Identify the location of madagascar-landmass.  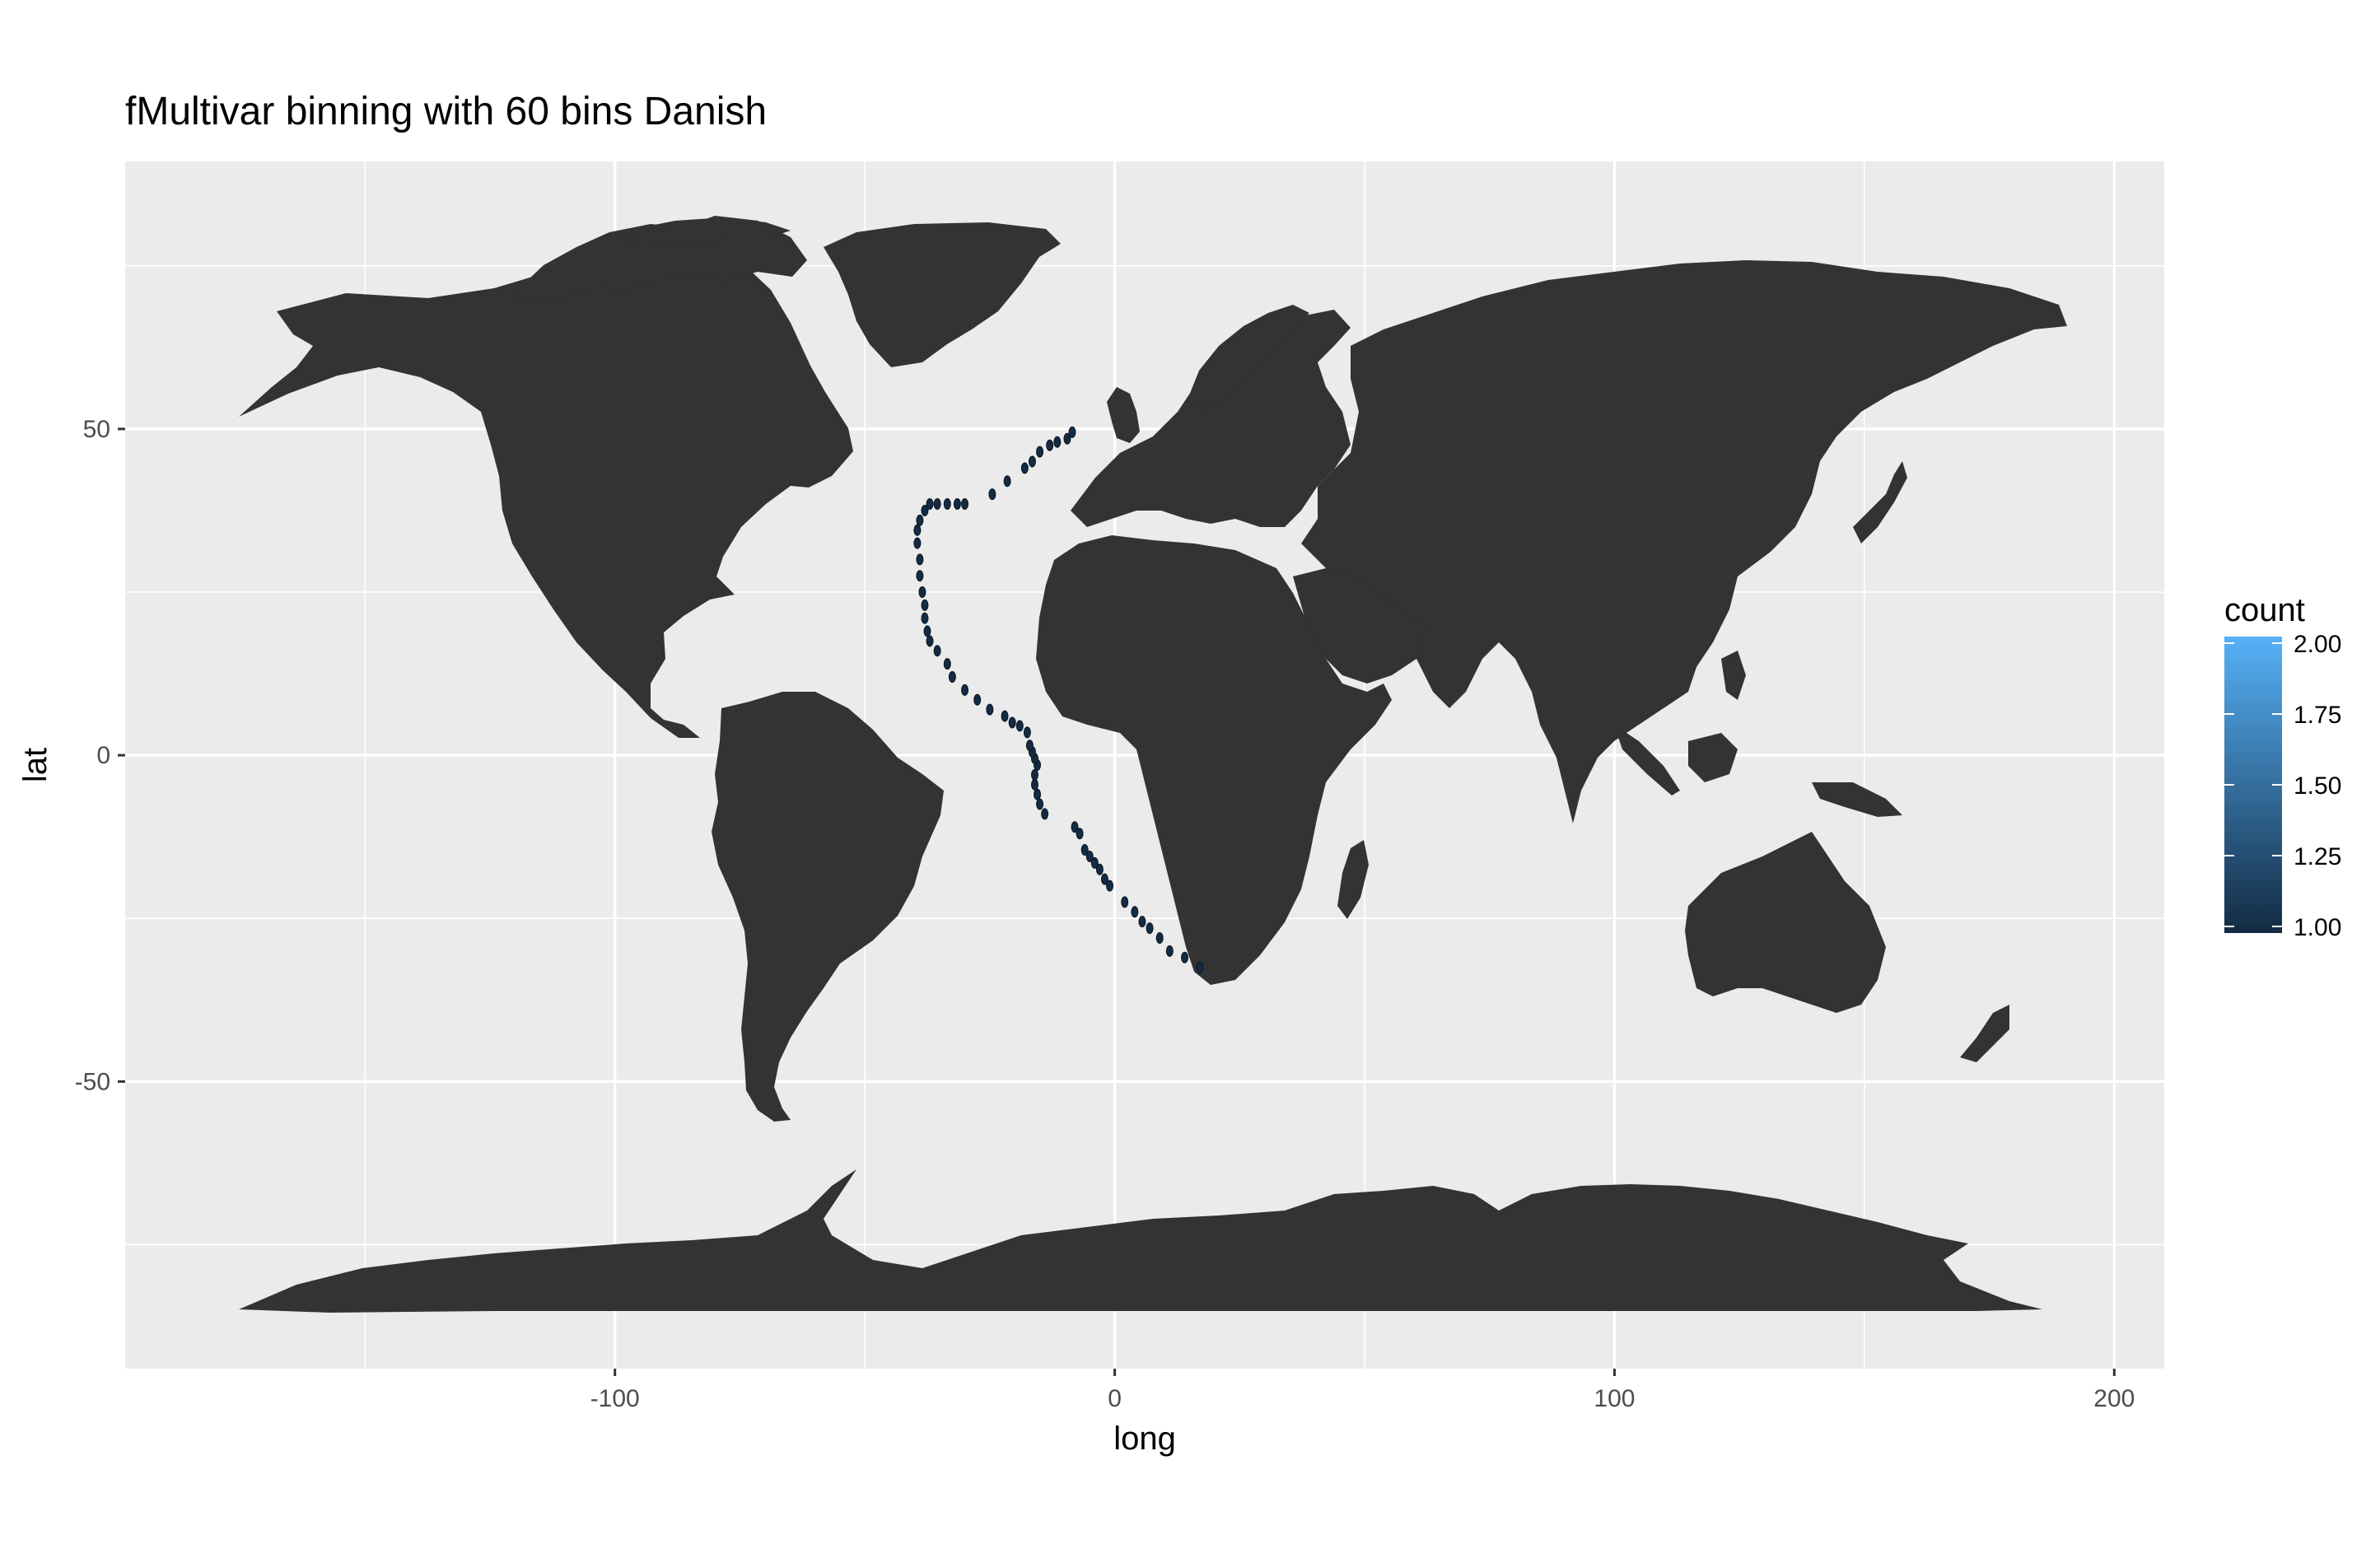
(1353, 879).